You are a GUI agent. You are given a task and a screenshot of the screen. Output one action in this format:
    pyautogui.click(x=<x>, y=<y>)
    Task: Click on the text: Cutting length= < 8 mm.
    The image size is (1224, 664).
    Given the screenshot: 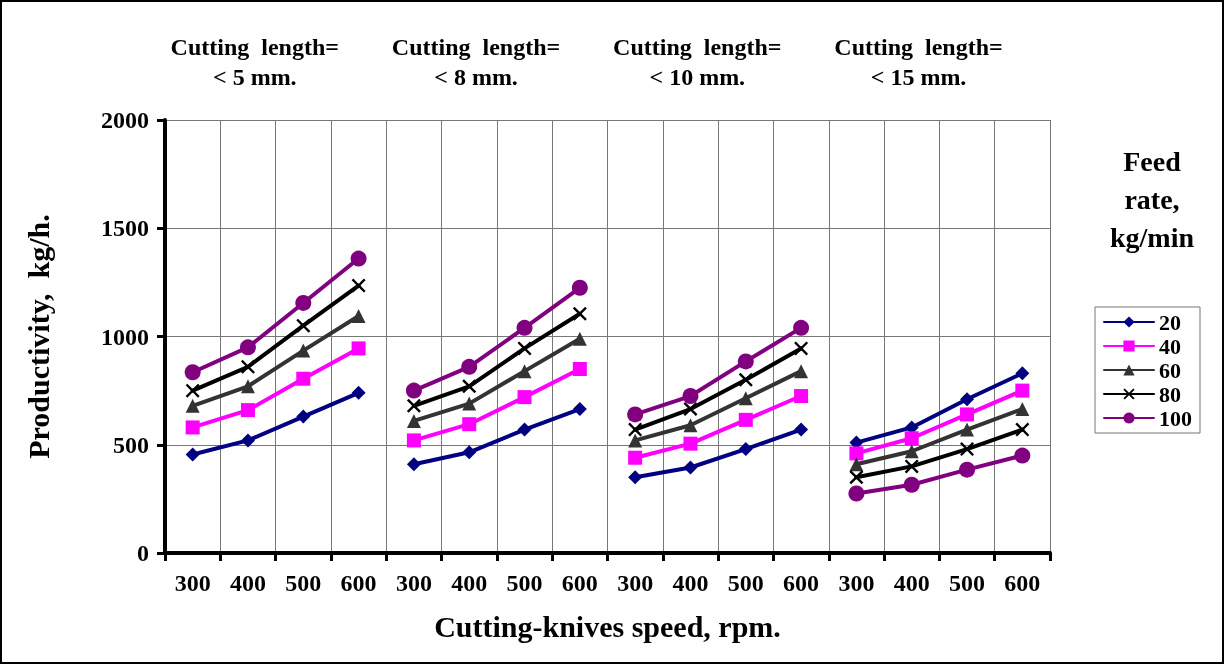 What is the action you would take?
    pyautogui.click(x=476, y=62)
    